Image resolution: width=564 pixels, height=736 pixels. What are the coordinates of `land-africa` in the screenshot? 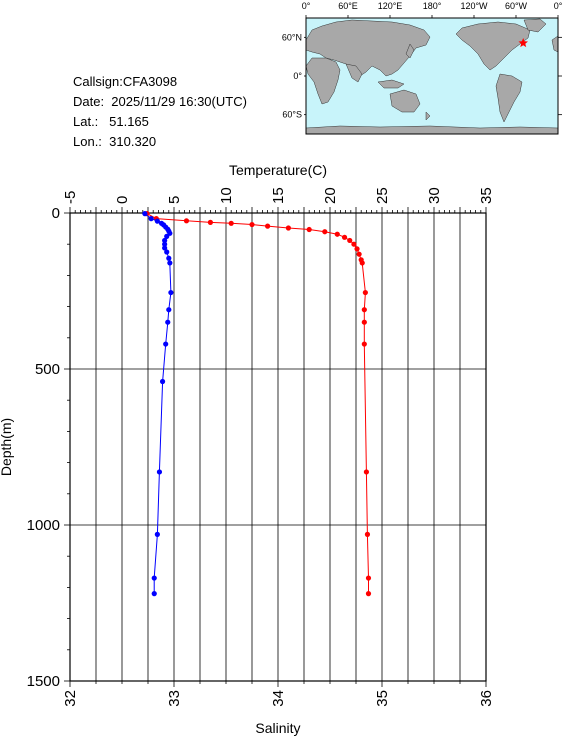 It's located at (323, 81).